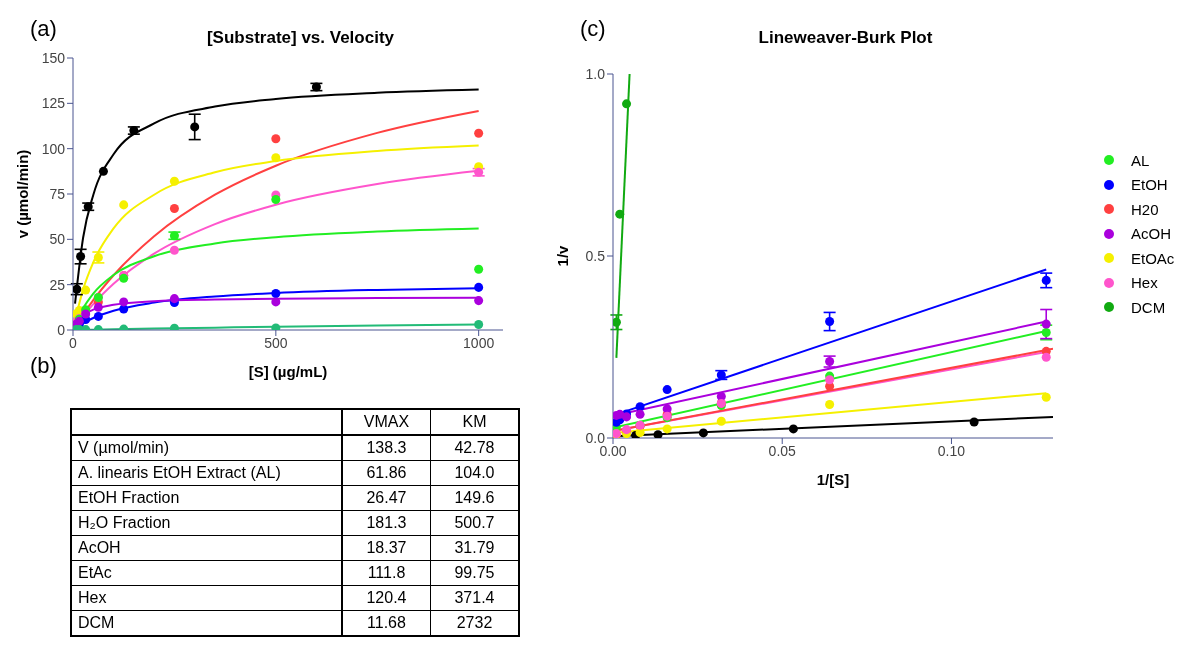 The image size is (1189, 654). Describe the element at coordinates (1151, 234) in the screenshot. I see `legend-label: AcOH` at that location.